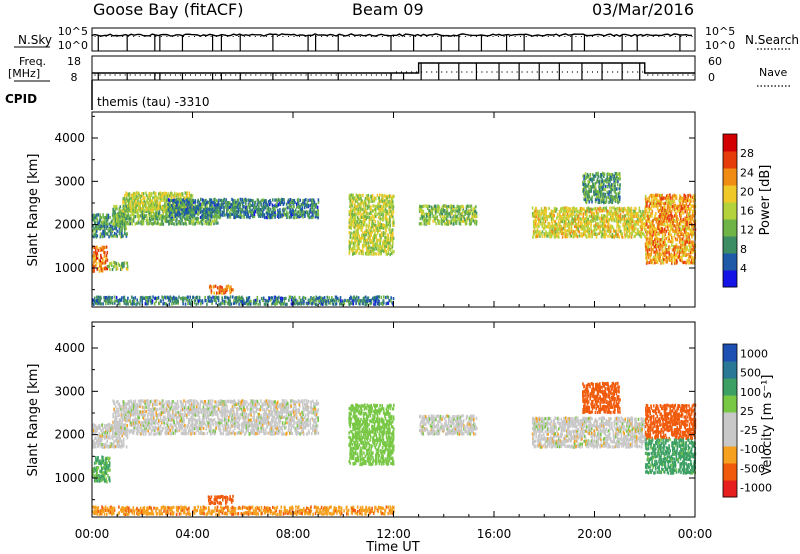 This screenshot has width=800, height=554. What do you see at coordinates (393, 71) in the screenshot?
I see `freq-trace` at bounding box center [393, 71].